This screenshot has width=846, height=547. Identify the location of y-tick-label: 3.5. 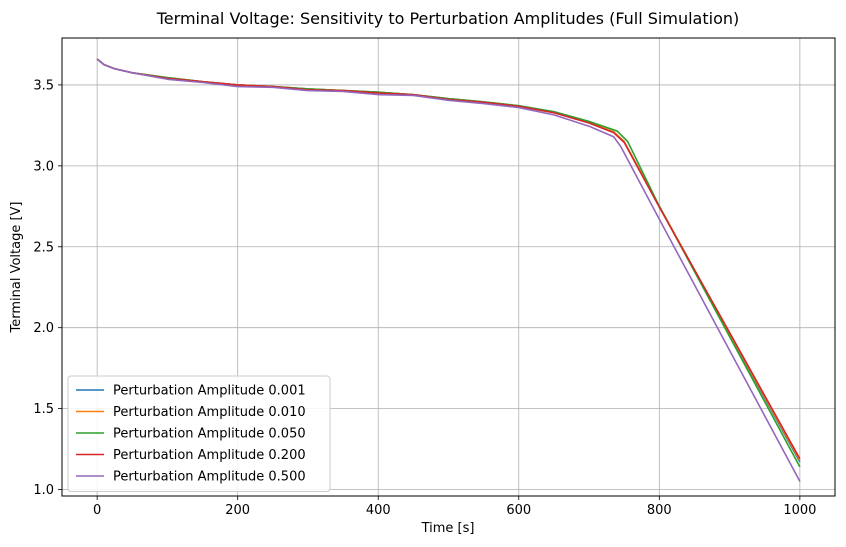
(43, 85).